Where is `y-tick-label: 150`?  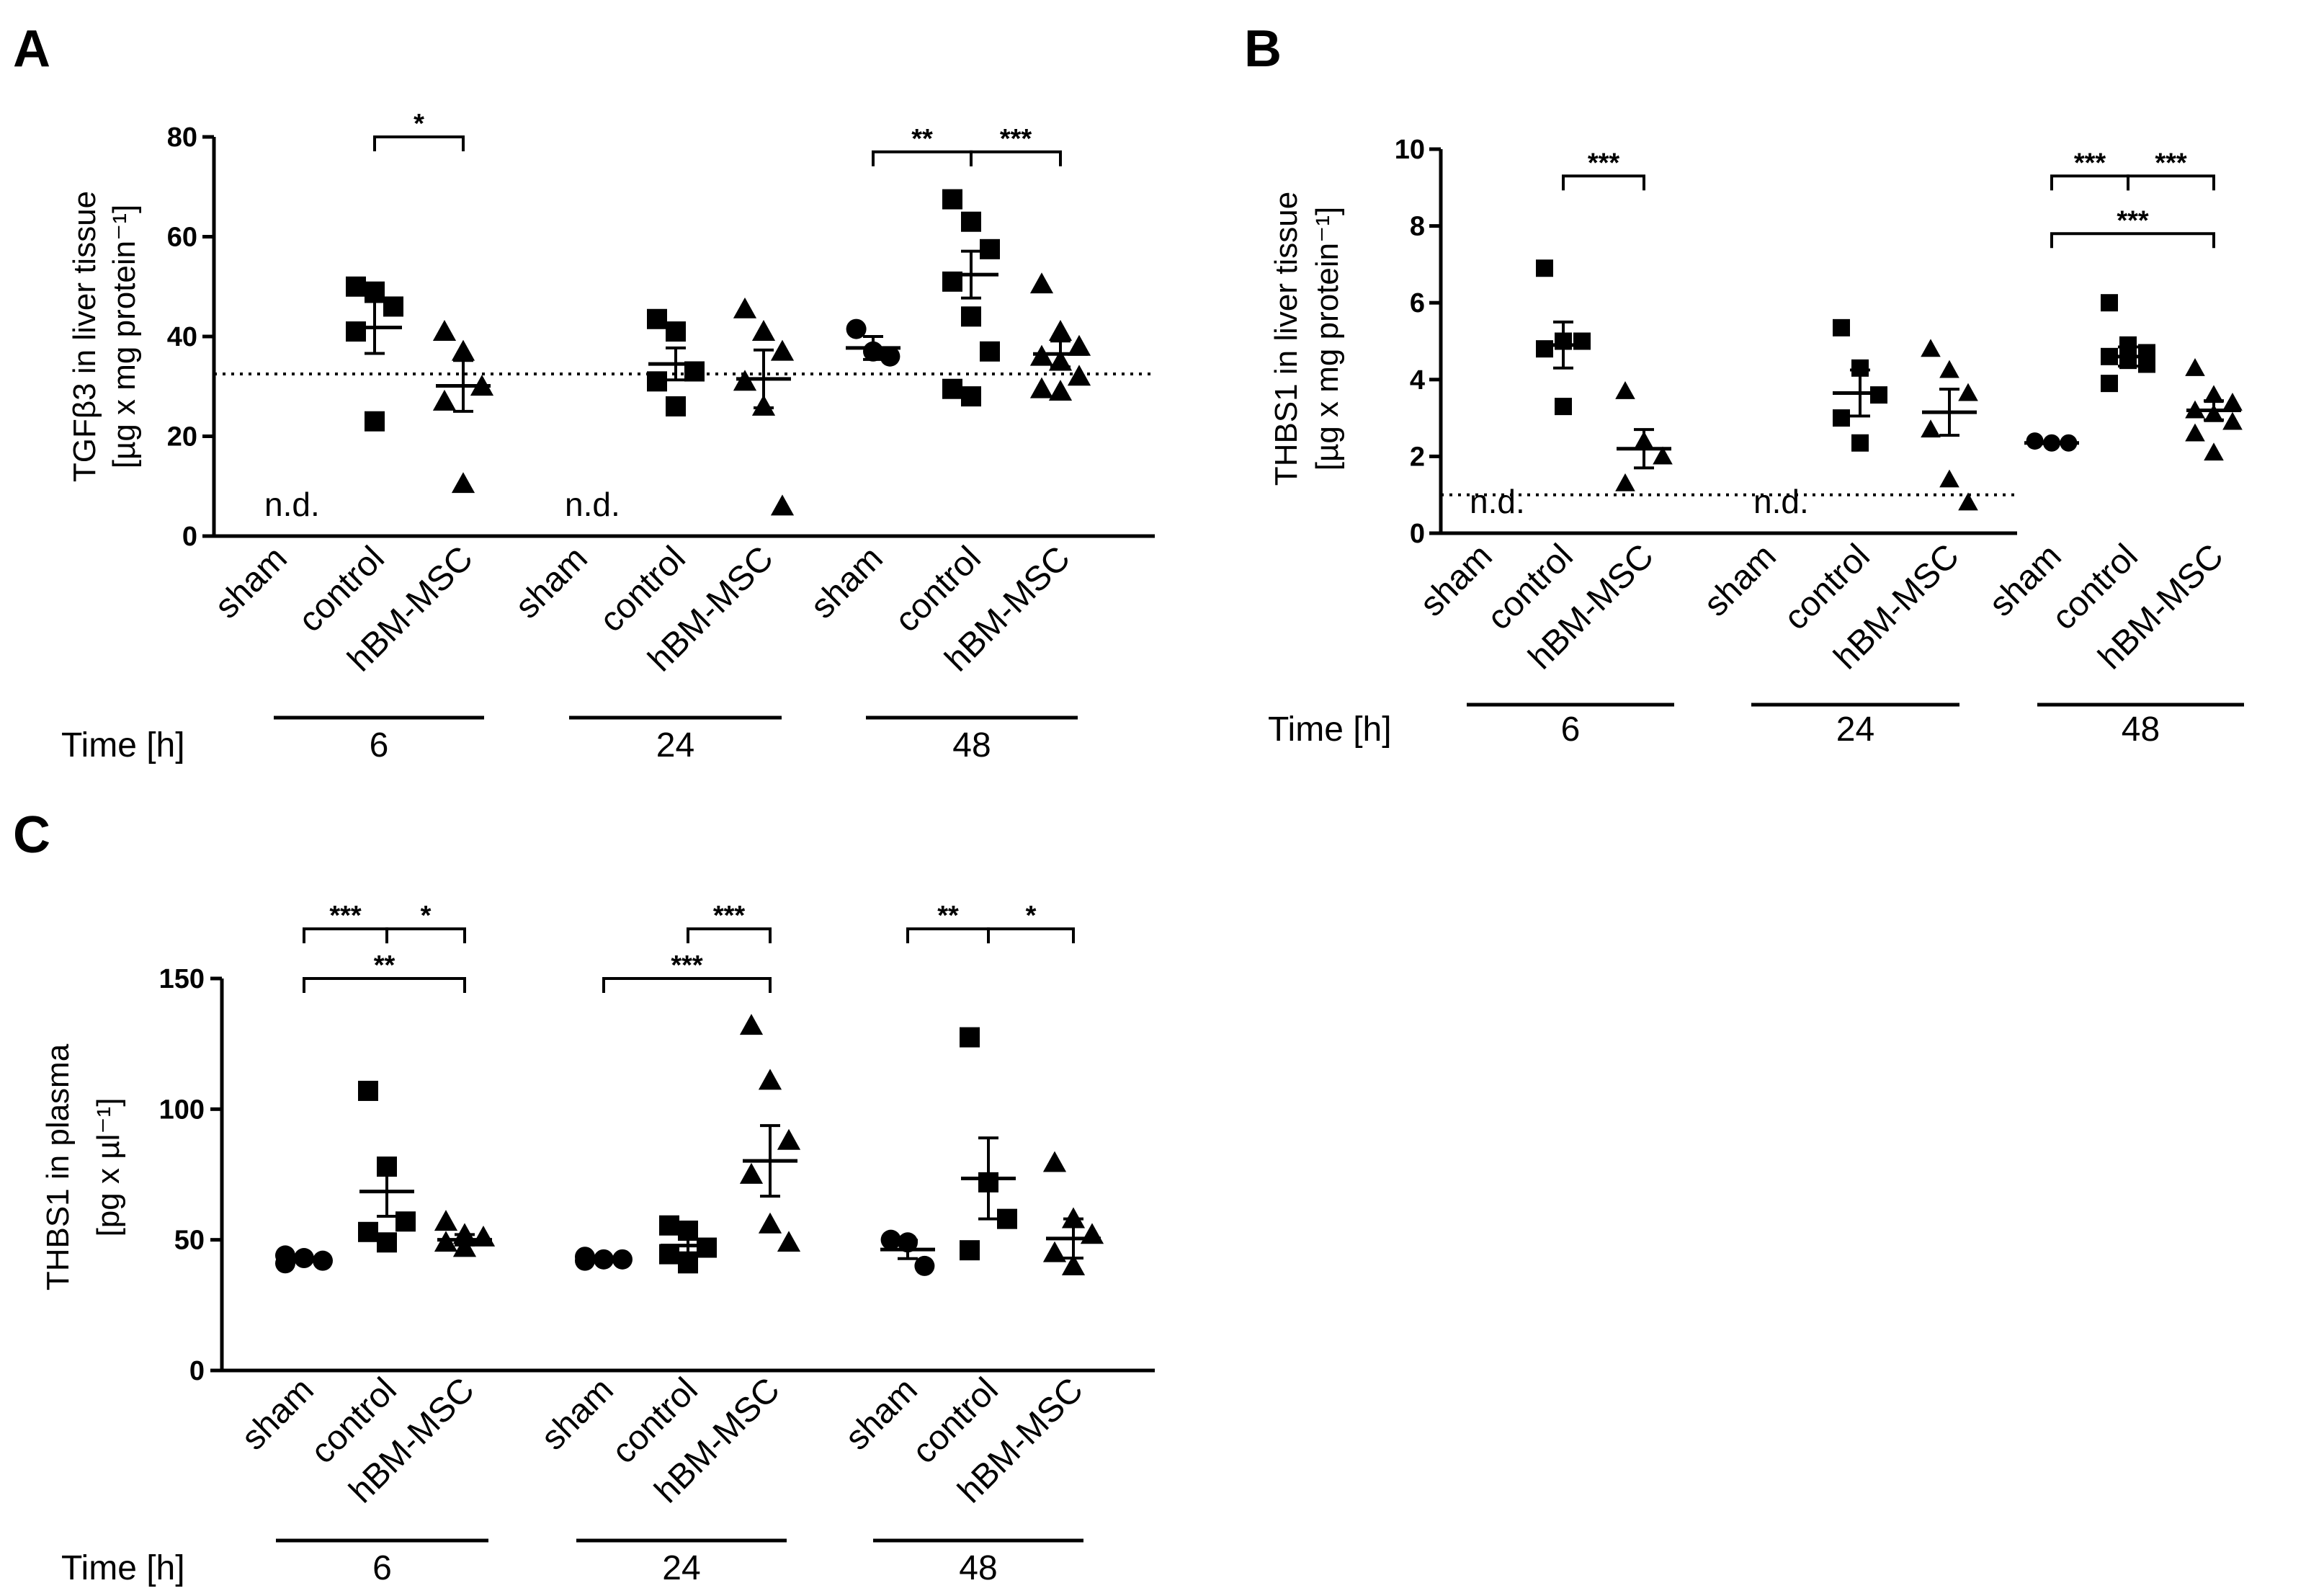 y-tick-label: 150 is located at coordinates (182, 979).